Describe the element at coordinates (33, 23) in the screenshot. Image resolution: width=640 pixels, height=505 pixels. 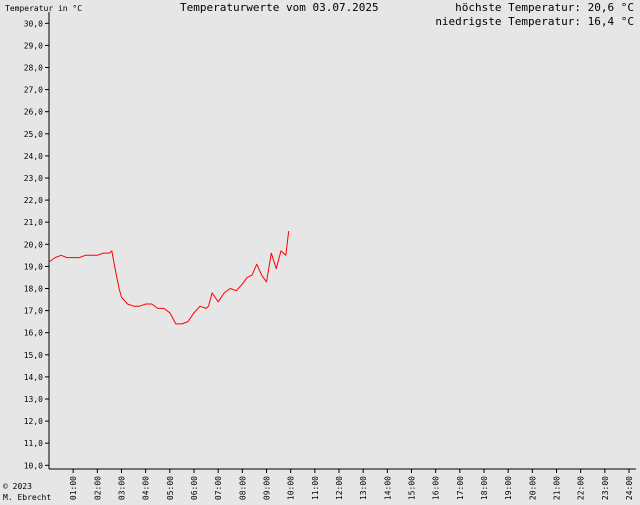
I see `y-tick-label: 30,0` at that location.